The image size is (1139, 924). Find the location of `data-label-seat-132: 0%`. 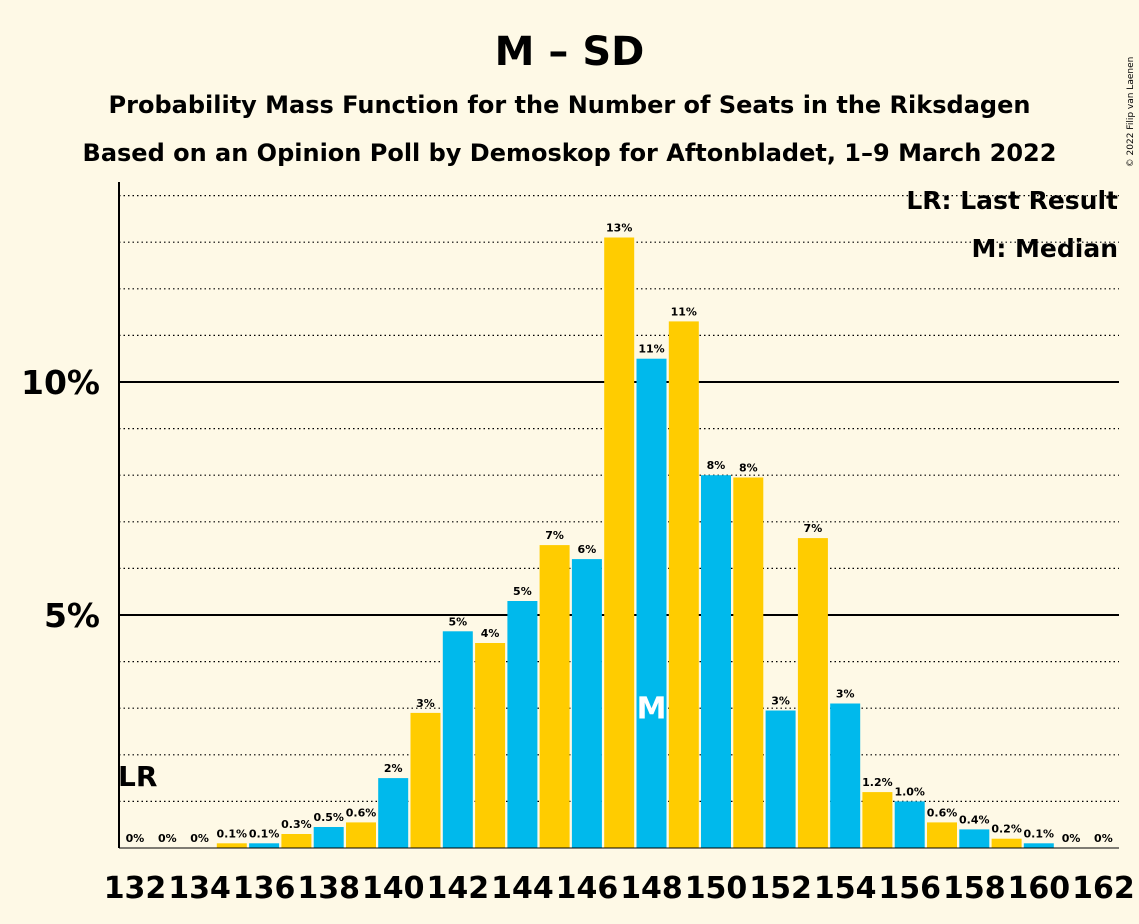

data-label-seat-132: 0% is located at coordinates (135, 838).